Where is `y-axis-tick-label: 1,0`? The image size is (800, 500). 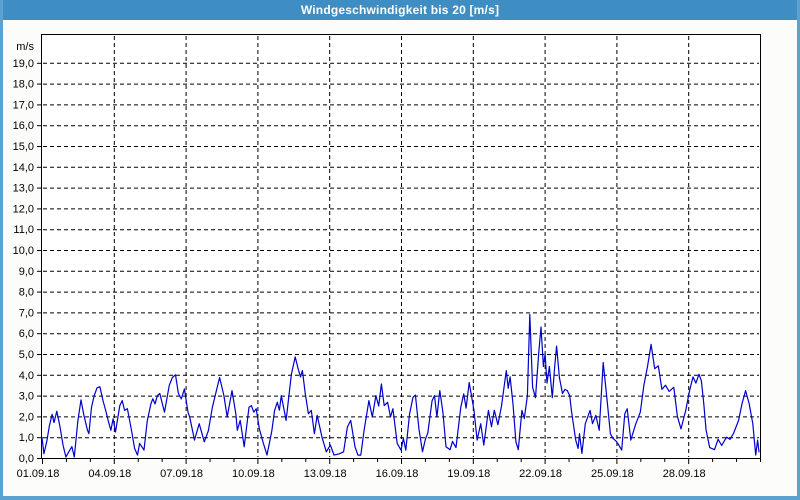 y-axis-tick-label: 1,0 is located at coordinates (26, 438).